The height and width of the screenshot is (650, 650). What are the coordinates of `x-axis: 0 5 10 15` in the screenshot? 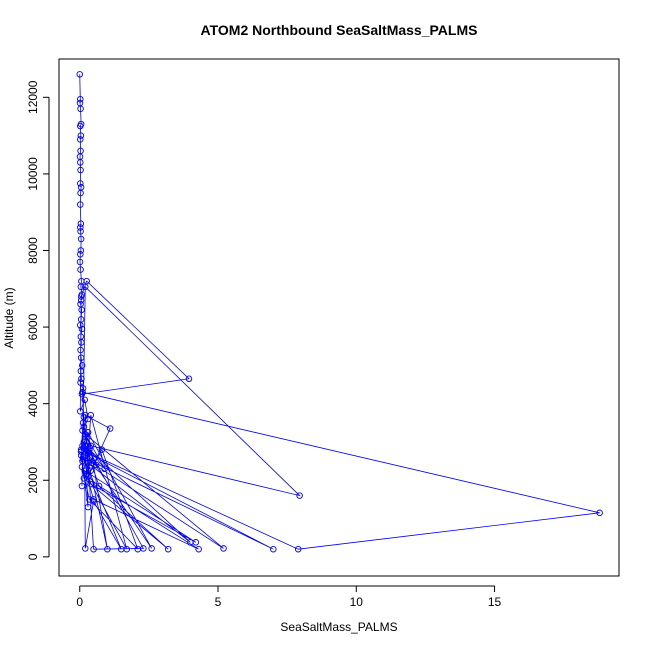 It's located at (289, 597).